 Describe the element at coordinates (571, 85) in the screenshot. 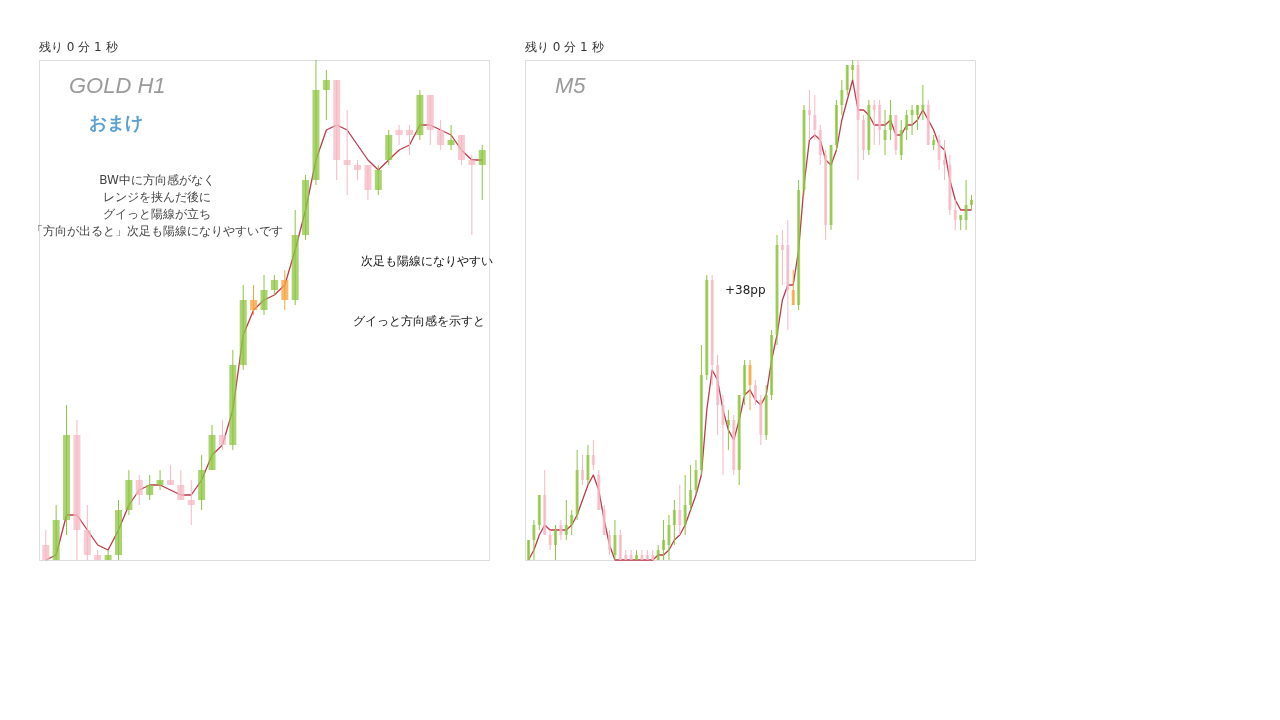

I see `text: M5` at that location.